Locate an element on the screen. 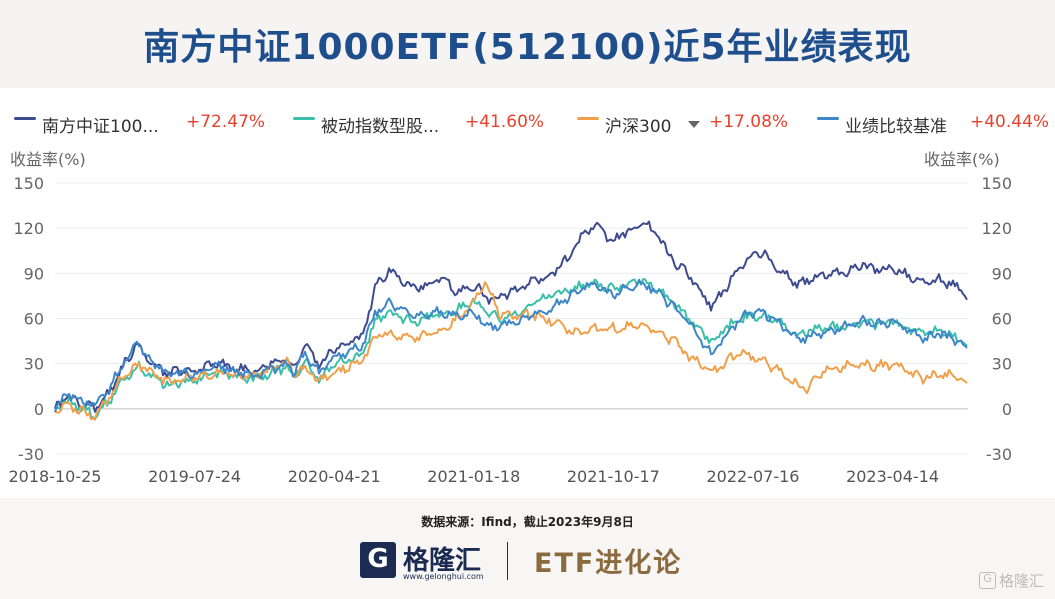 The width and height of the screenshot is (1055, 599). logo-url: www.gelonghui.com is located at coordinates (443, 576).